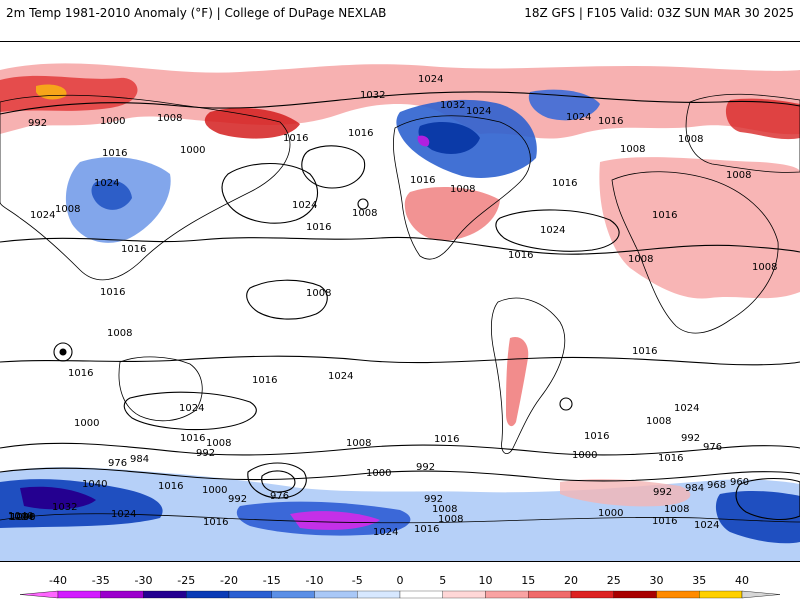 This screenshot has width=800, height=604. Describe the element at coordinates (742, 580) in the screenshot. I see `colorbar-tick-label: 40` at that location.